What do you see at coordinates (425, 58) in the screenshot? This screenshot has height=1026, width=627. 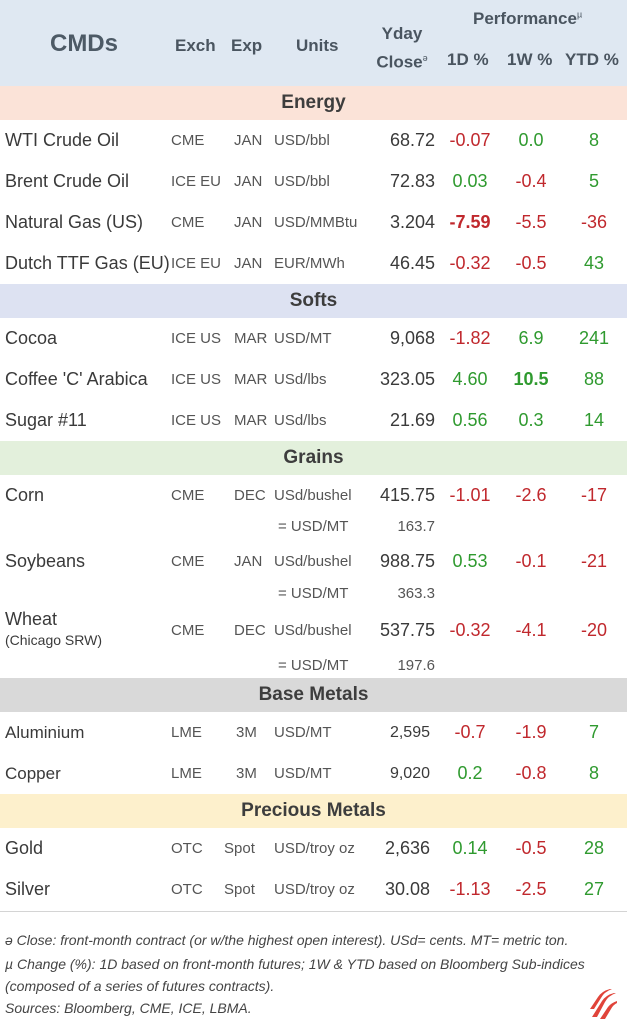 I see `yday-footnote-mark: ə` at bounding box center [425, 58].